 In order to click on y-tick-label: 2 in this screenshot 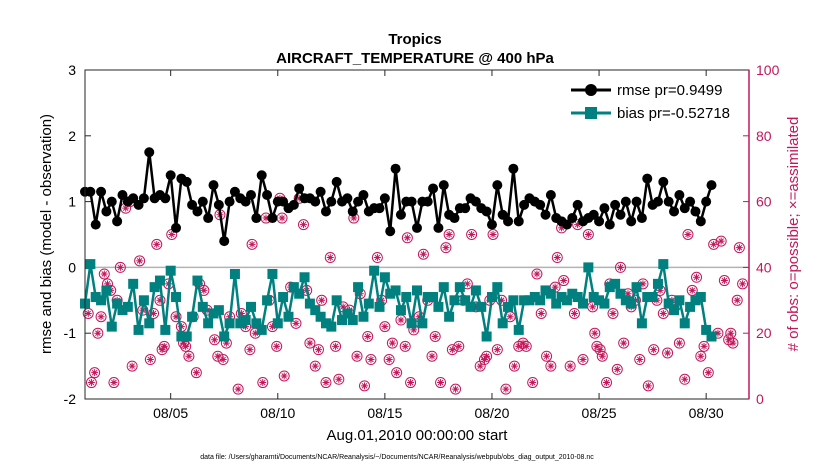, I will do `click(72, 136)`.